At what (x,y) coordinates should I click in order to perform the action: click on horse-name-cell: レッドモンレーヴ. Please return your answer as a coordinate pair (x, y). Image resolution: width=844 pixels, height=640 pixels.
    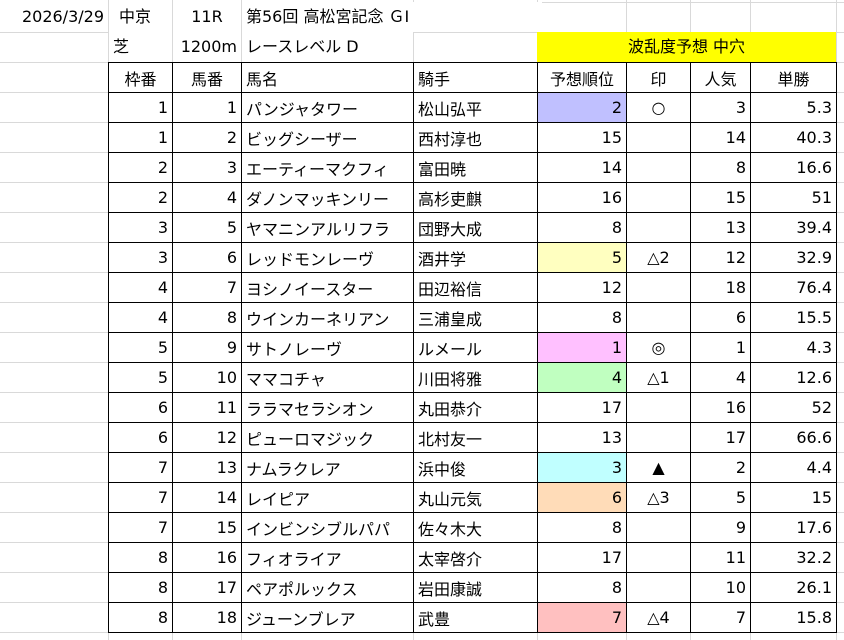
    Looking at the image, I should click on (327, 257).